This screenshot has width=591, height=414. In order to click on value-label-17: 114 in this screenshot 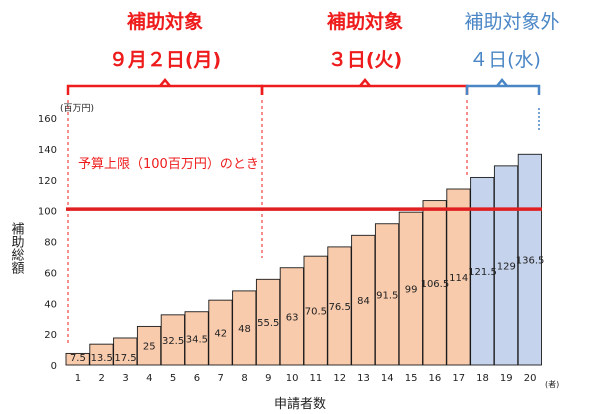, I will do `click(458, 278)`.